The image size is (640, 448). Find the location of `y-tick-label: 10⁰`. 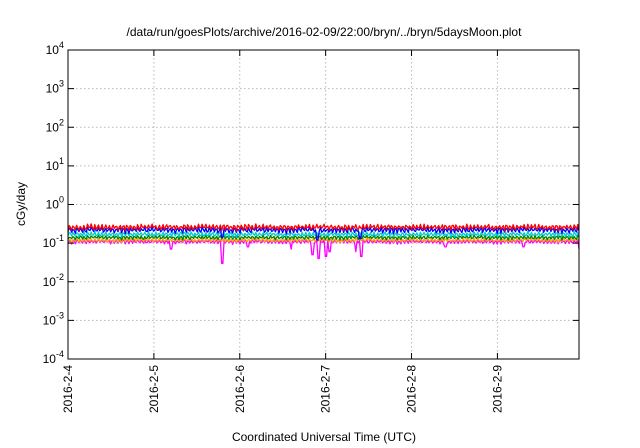

y-tick-label: 10⁰ is located at coordinates (55, 203).